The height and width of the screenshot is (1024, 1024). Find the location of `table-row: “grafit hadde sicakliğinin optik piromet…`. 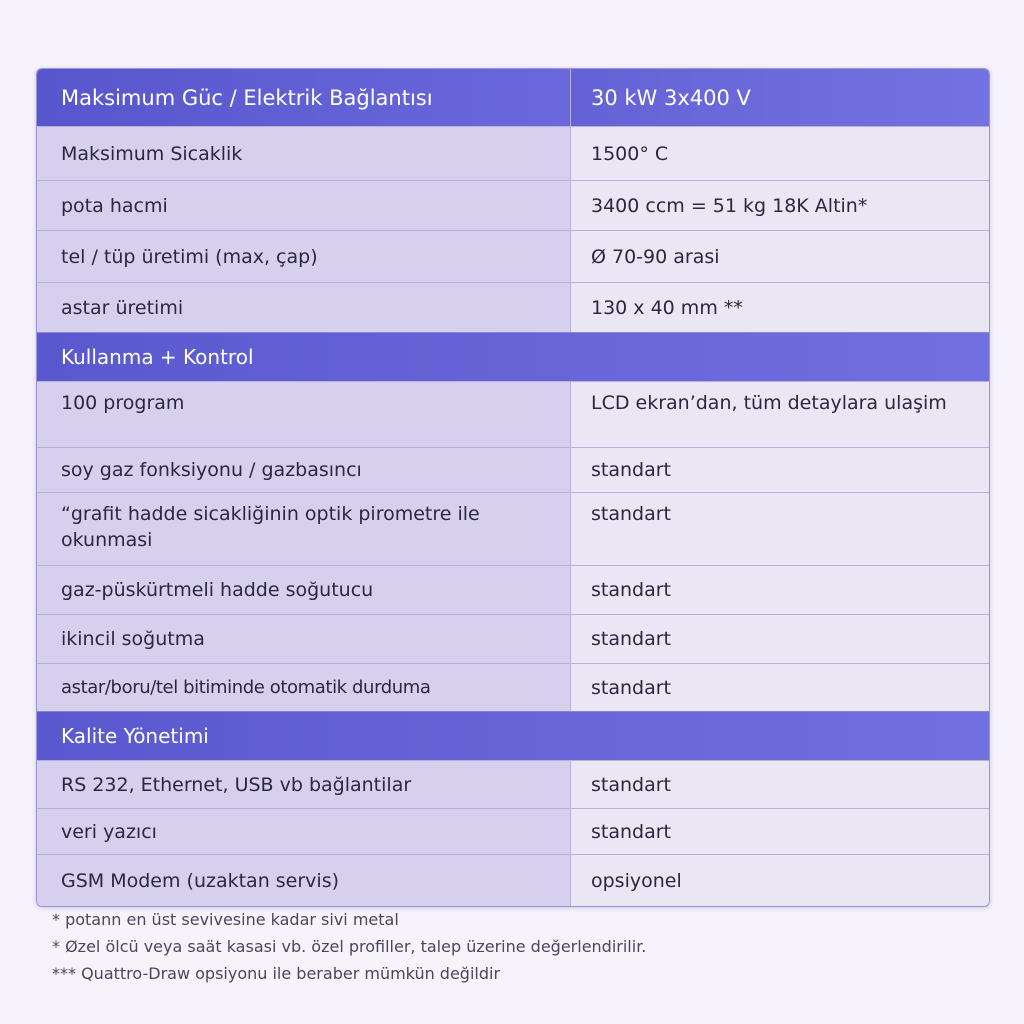

table-row: “grafit hadde sicakliğinin optik piromet… is located at coordinates (513, 528).